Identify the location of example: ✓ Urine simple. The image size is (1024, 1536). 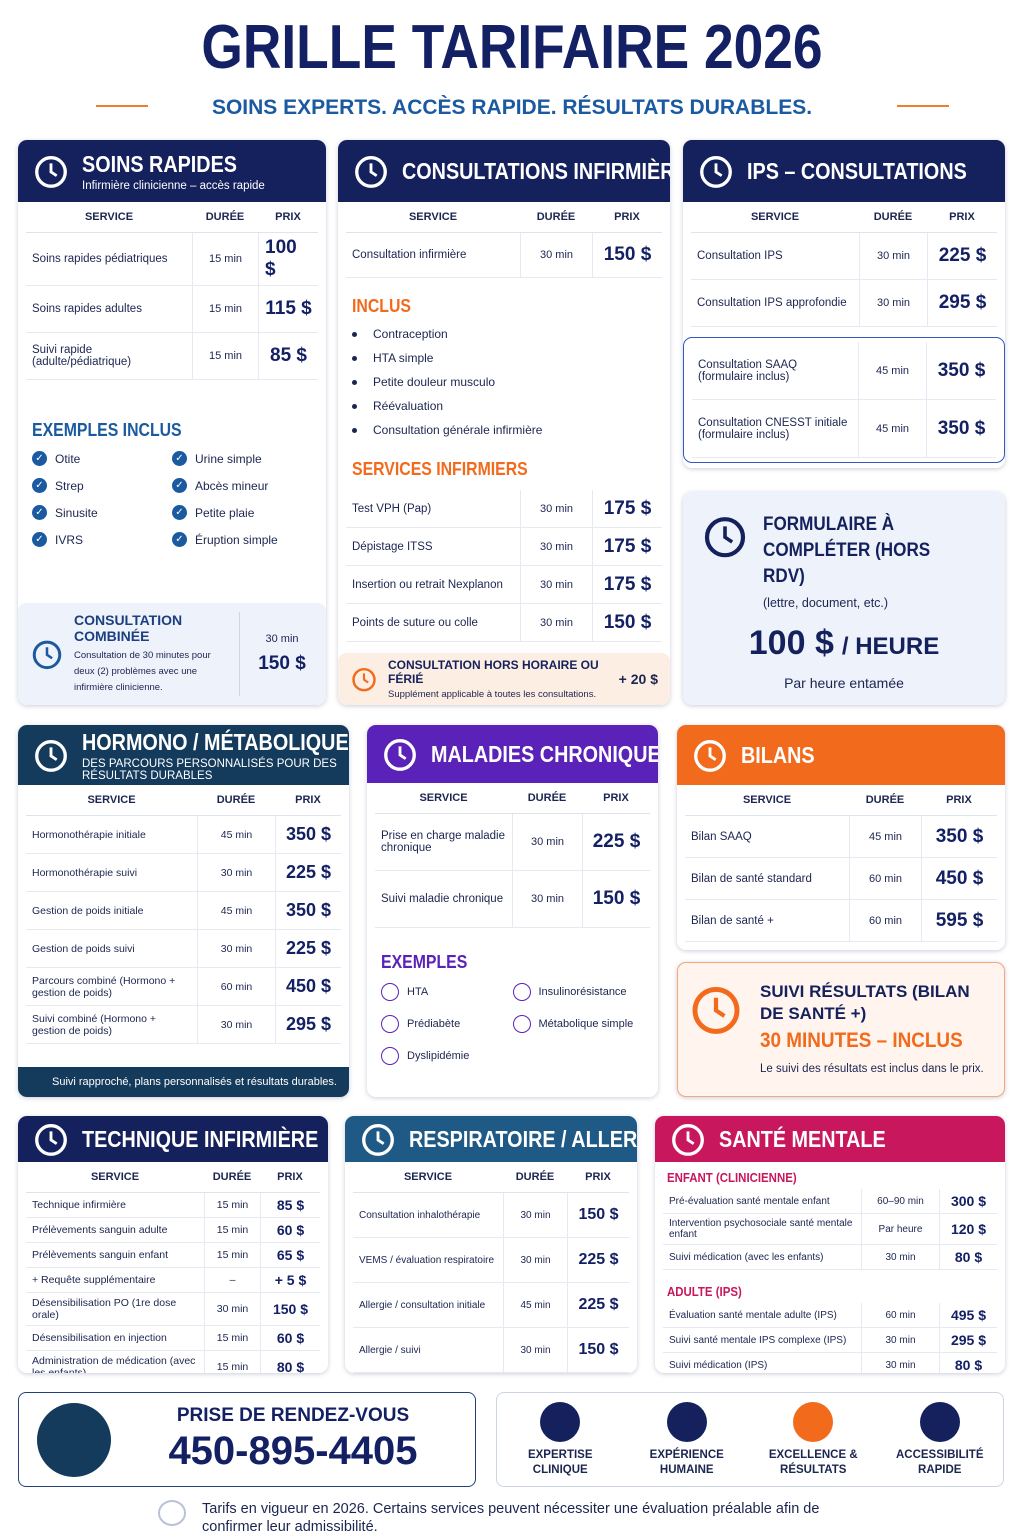
(242, 458).